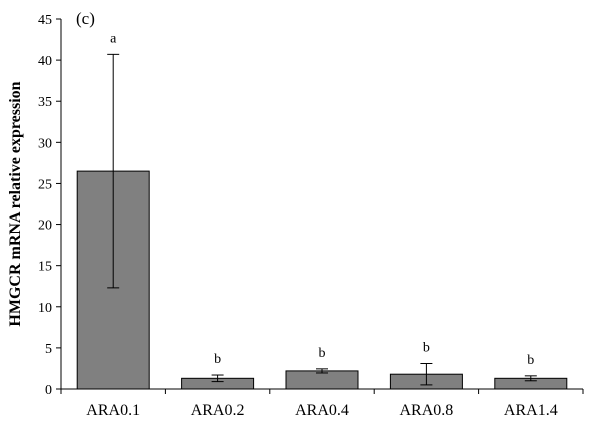 This screenshot has width=591, height=432. Describe the element at coordinates (531, 410) in the screenshot. I see `x-tick-label: ARA1.4` at that location.